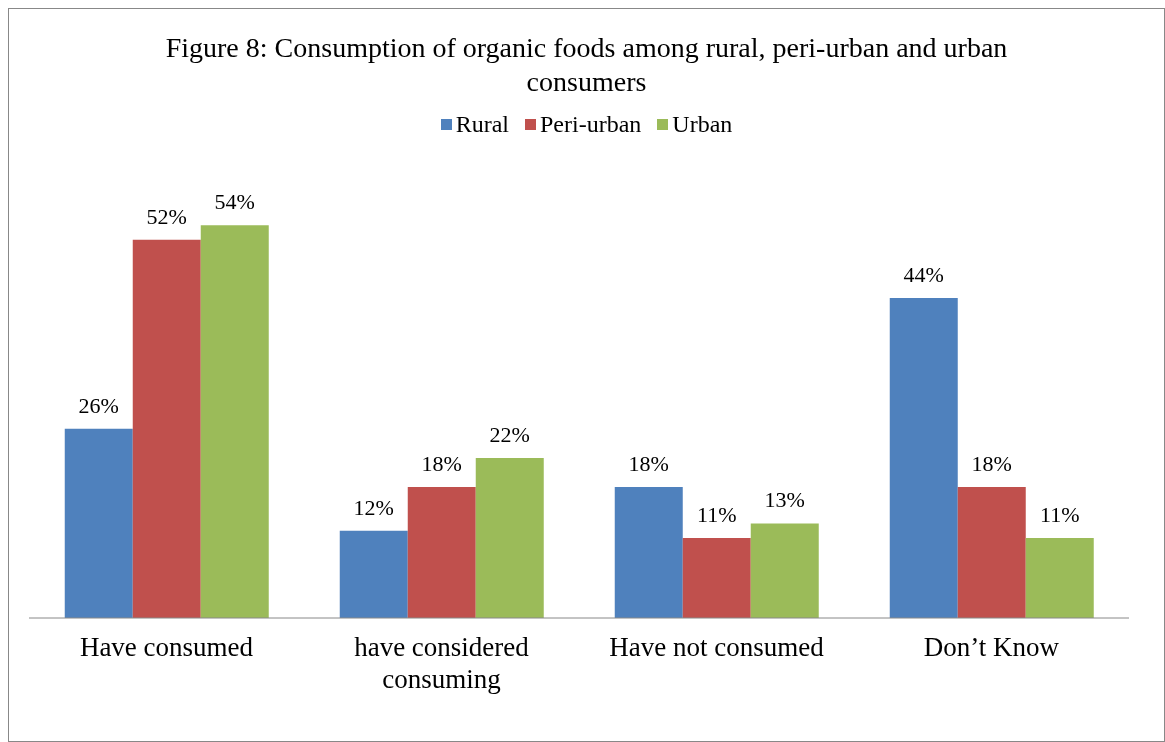 This screenshot has height=742, width=1165. What do you see at coordinates (482, 124) in the screenshot?
I see `legend-label: Rural` at bounding box center [482, 124].